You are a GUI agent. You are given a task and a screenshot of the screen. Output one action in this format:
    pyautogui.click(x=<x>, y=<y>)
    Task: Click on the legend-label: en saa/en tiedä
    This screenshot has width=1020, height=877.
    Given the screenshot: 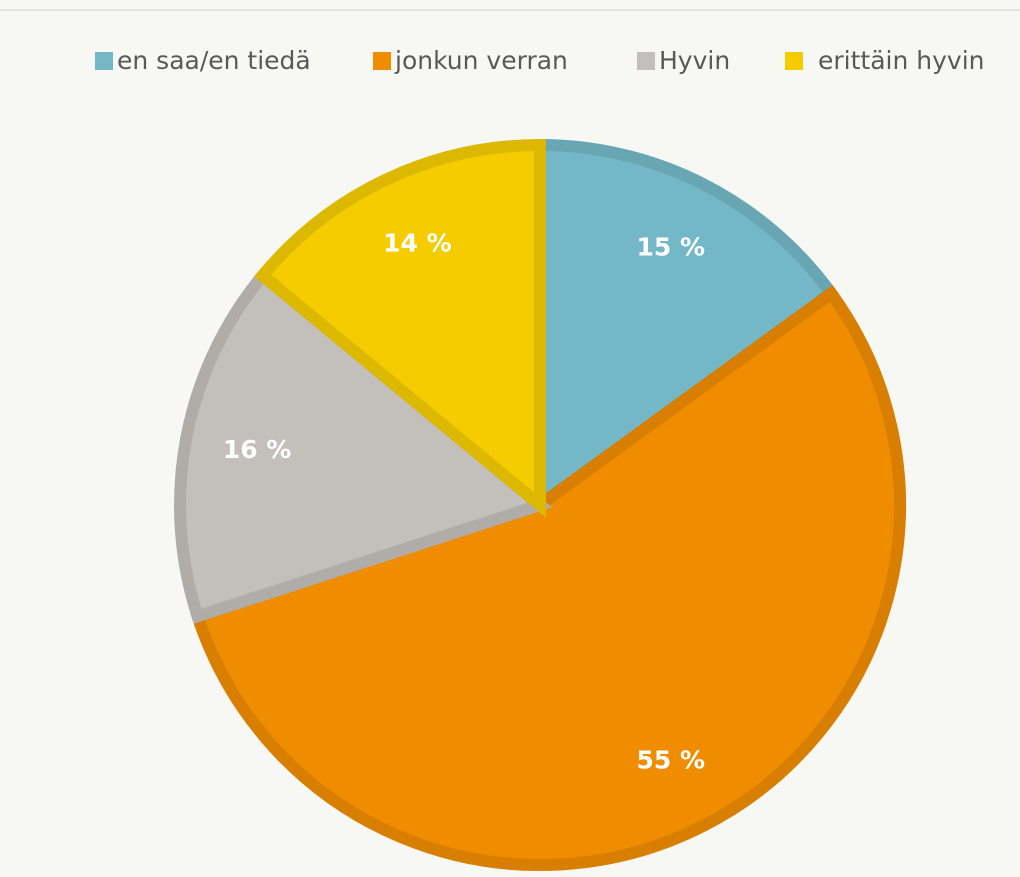 What is the action you would take?
    pyautogui.click(x=214, y=60)
    